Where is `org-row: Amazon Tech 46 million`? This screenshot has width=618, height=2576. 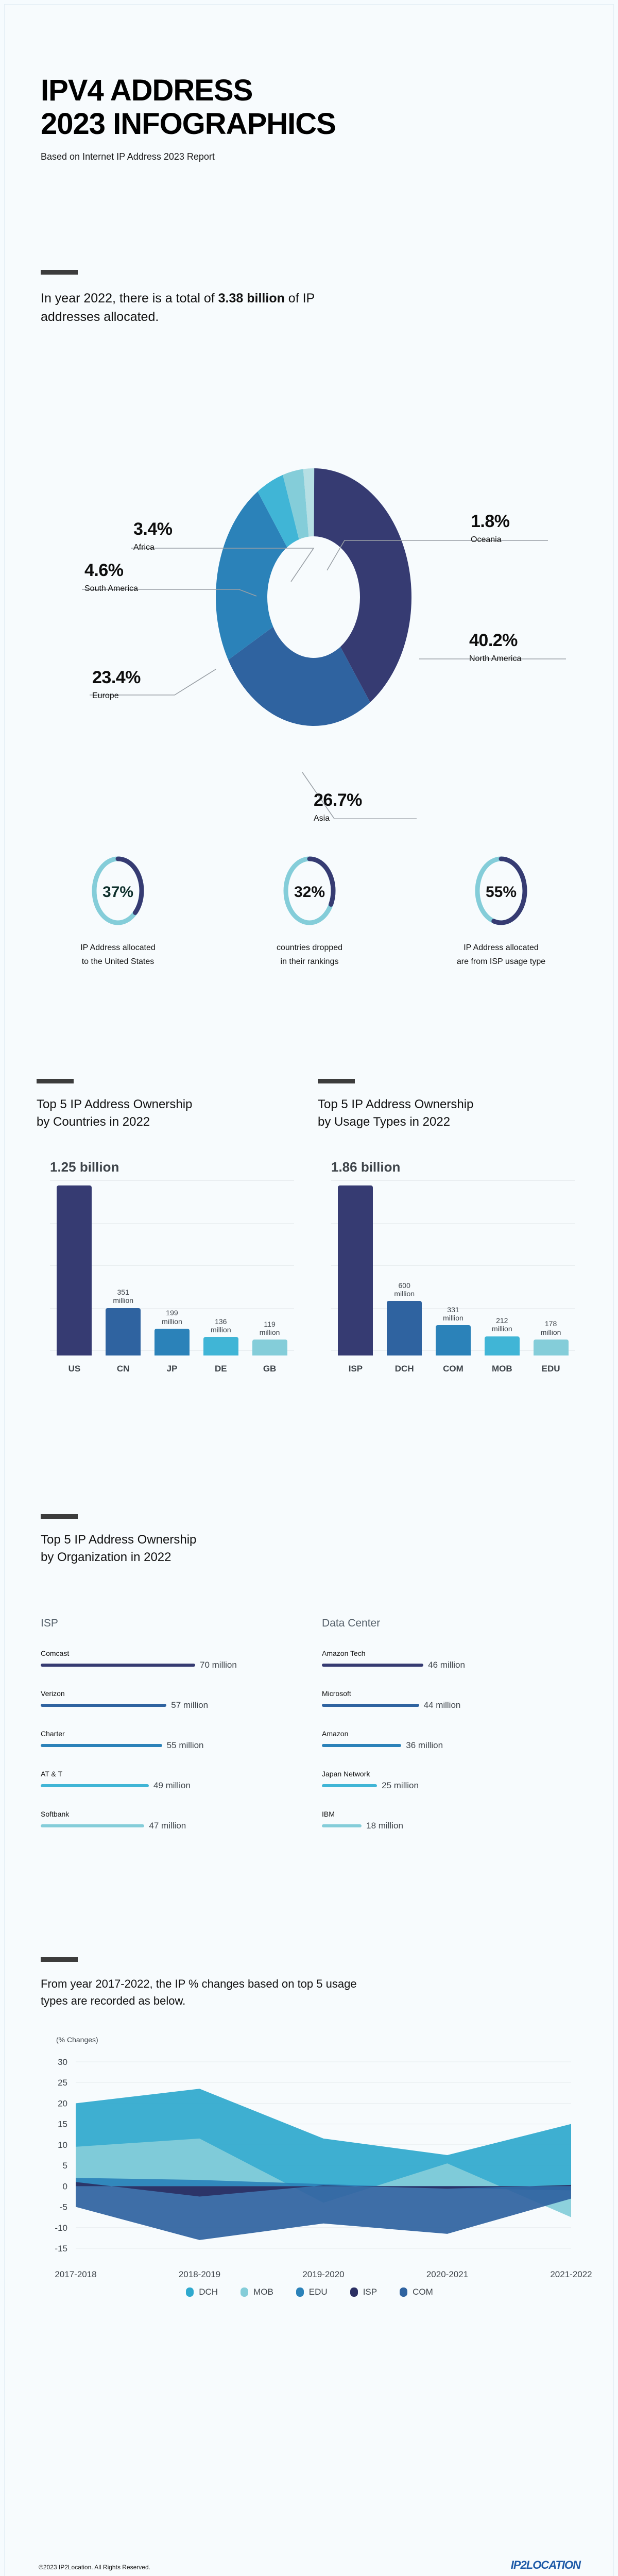 org-row: Amazon Tech 46 million is located at coordinates (443, 1662).